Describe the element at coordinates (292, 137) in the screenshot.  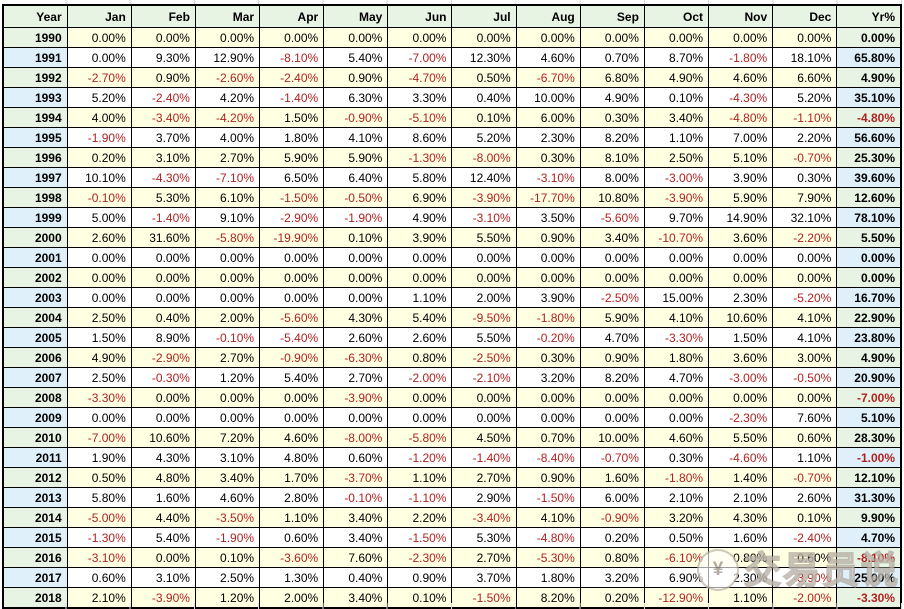
I see `return-cell: 1.80%` at that location.